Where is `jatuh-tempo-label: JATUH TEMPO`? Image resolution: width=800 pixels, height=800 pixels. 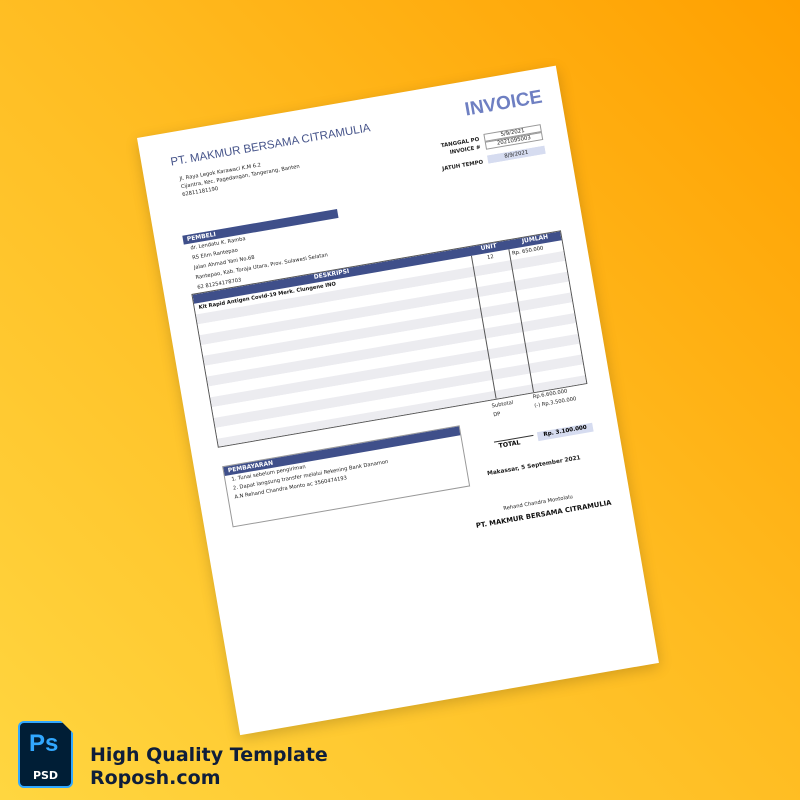
jatuh-tempo-label: JATUH TEMPO is located at coordinates (462, 166).